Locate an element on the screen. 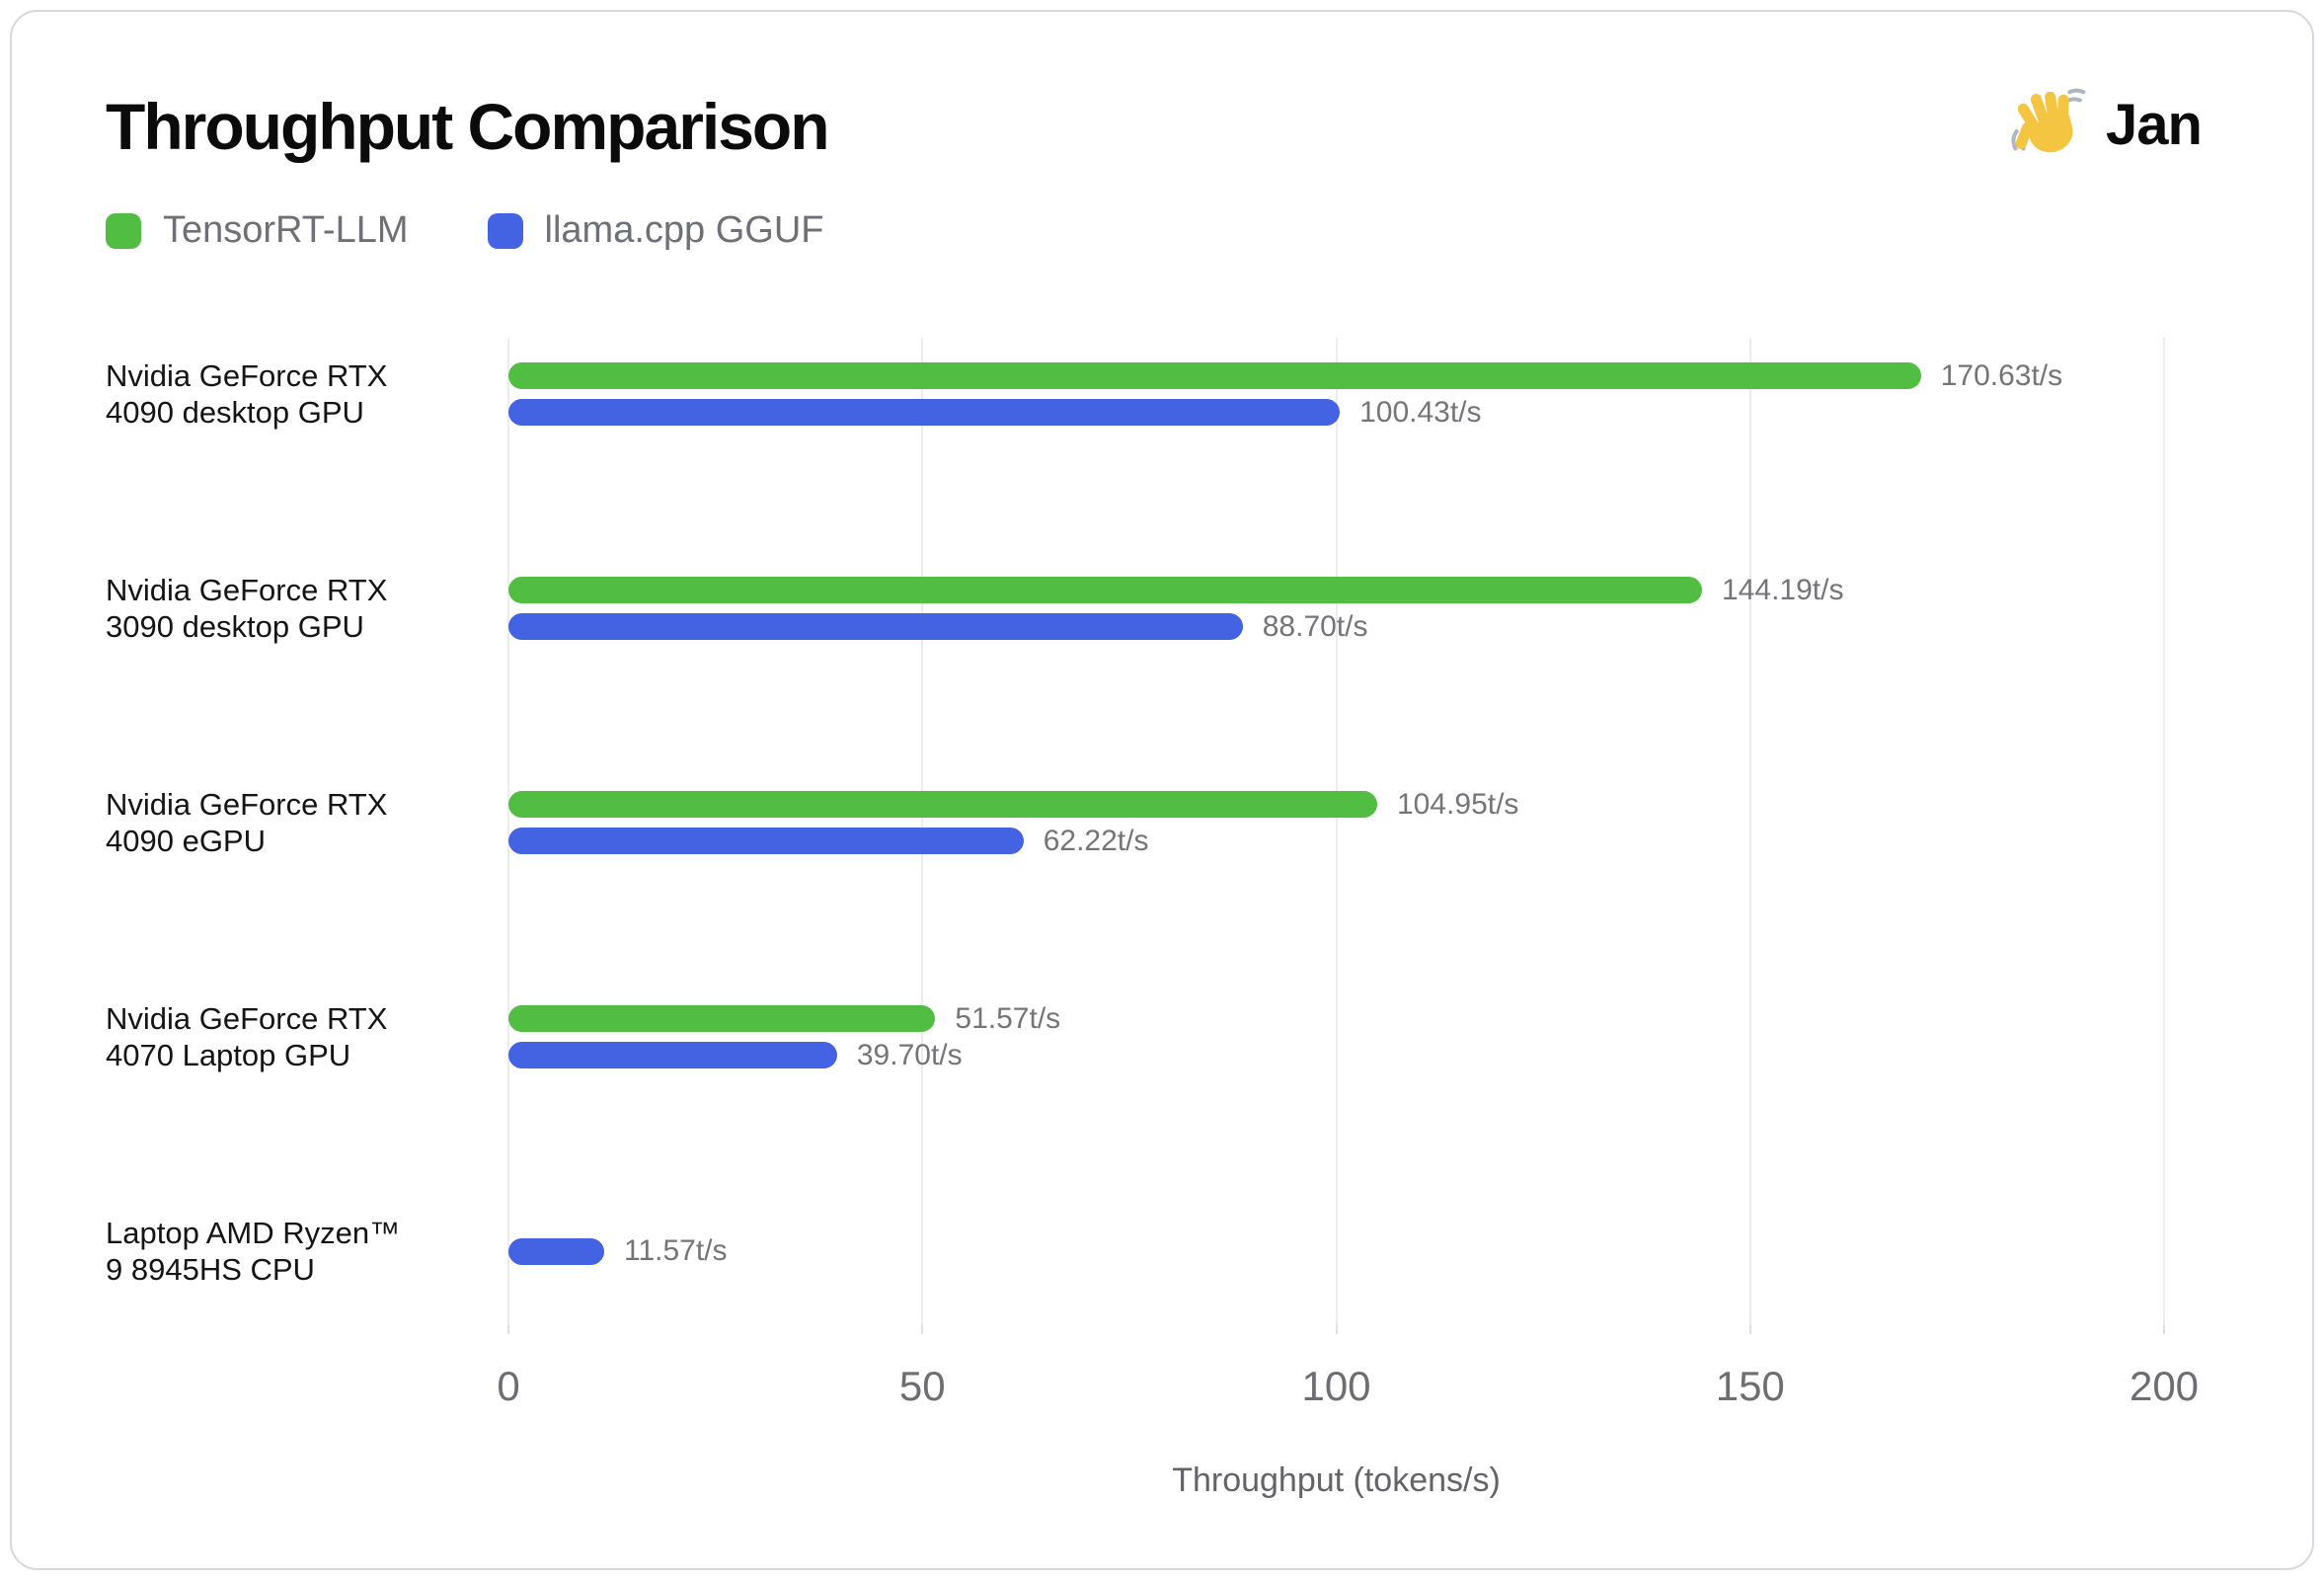 The width and height of the screenshot is (2324, 1580). bar-line: 100.43t/s is located at coordinates (1336, 413).